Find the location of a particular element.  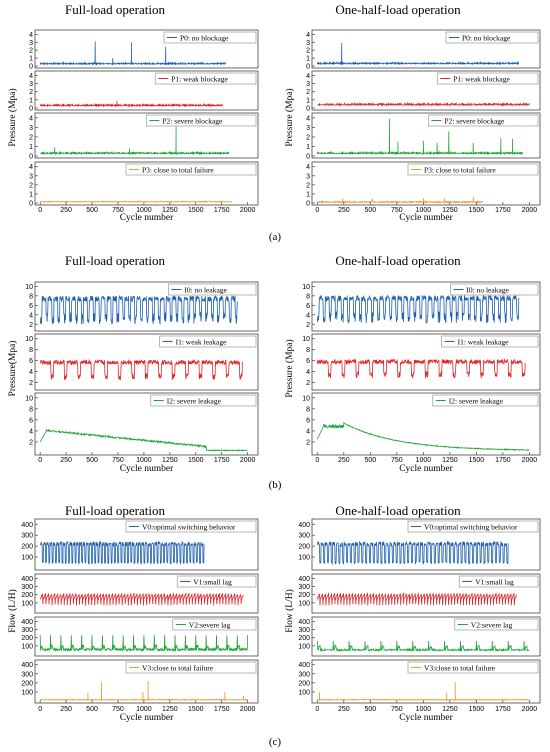

legend: I1: weak leakage is located at coordinates (490, 341).